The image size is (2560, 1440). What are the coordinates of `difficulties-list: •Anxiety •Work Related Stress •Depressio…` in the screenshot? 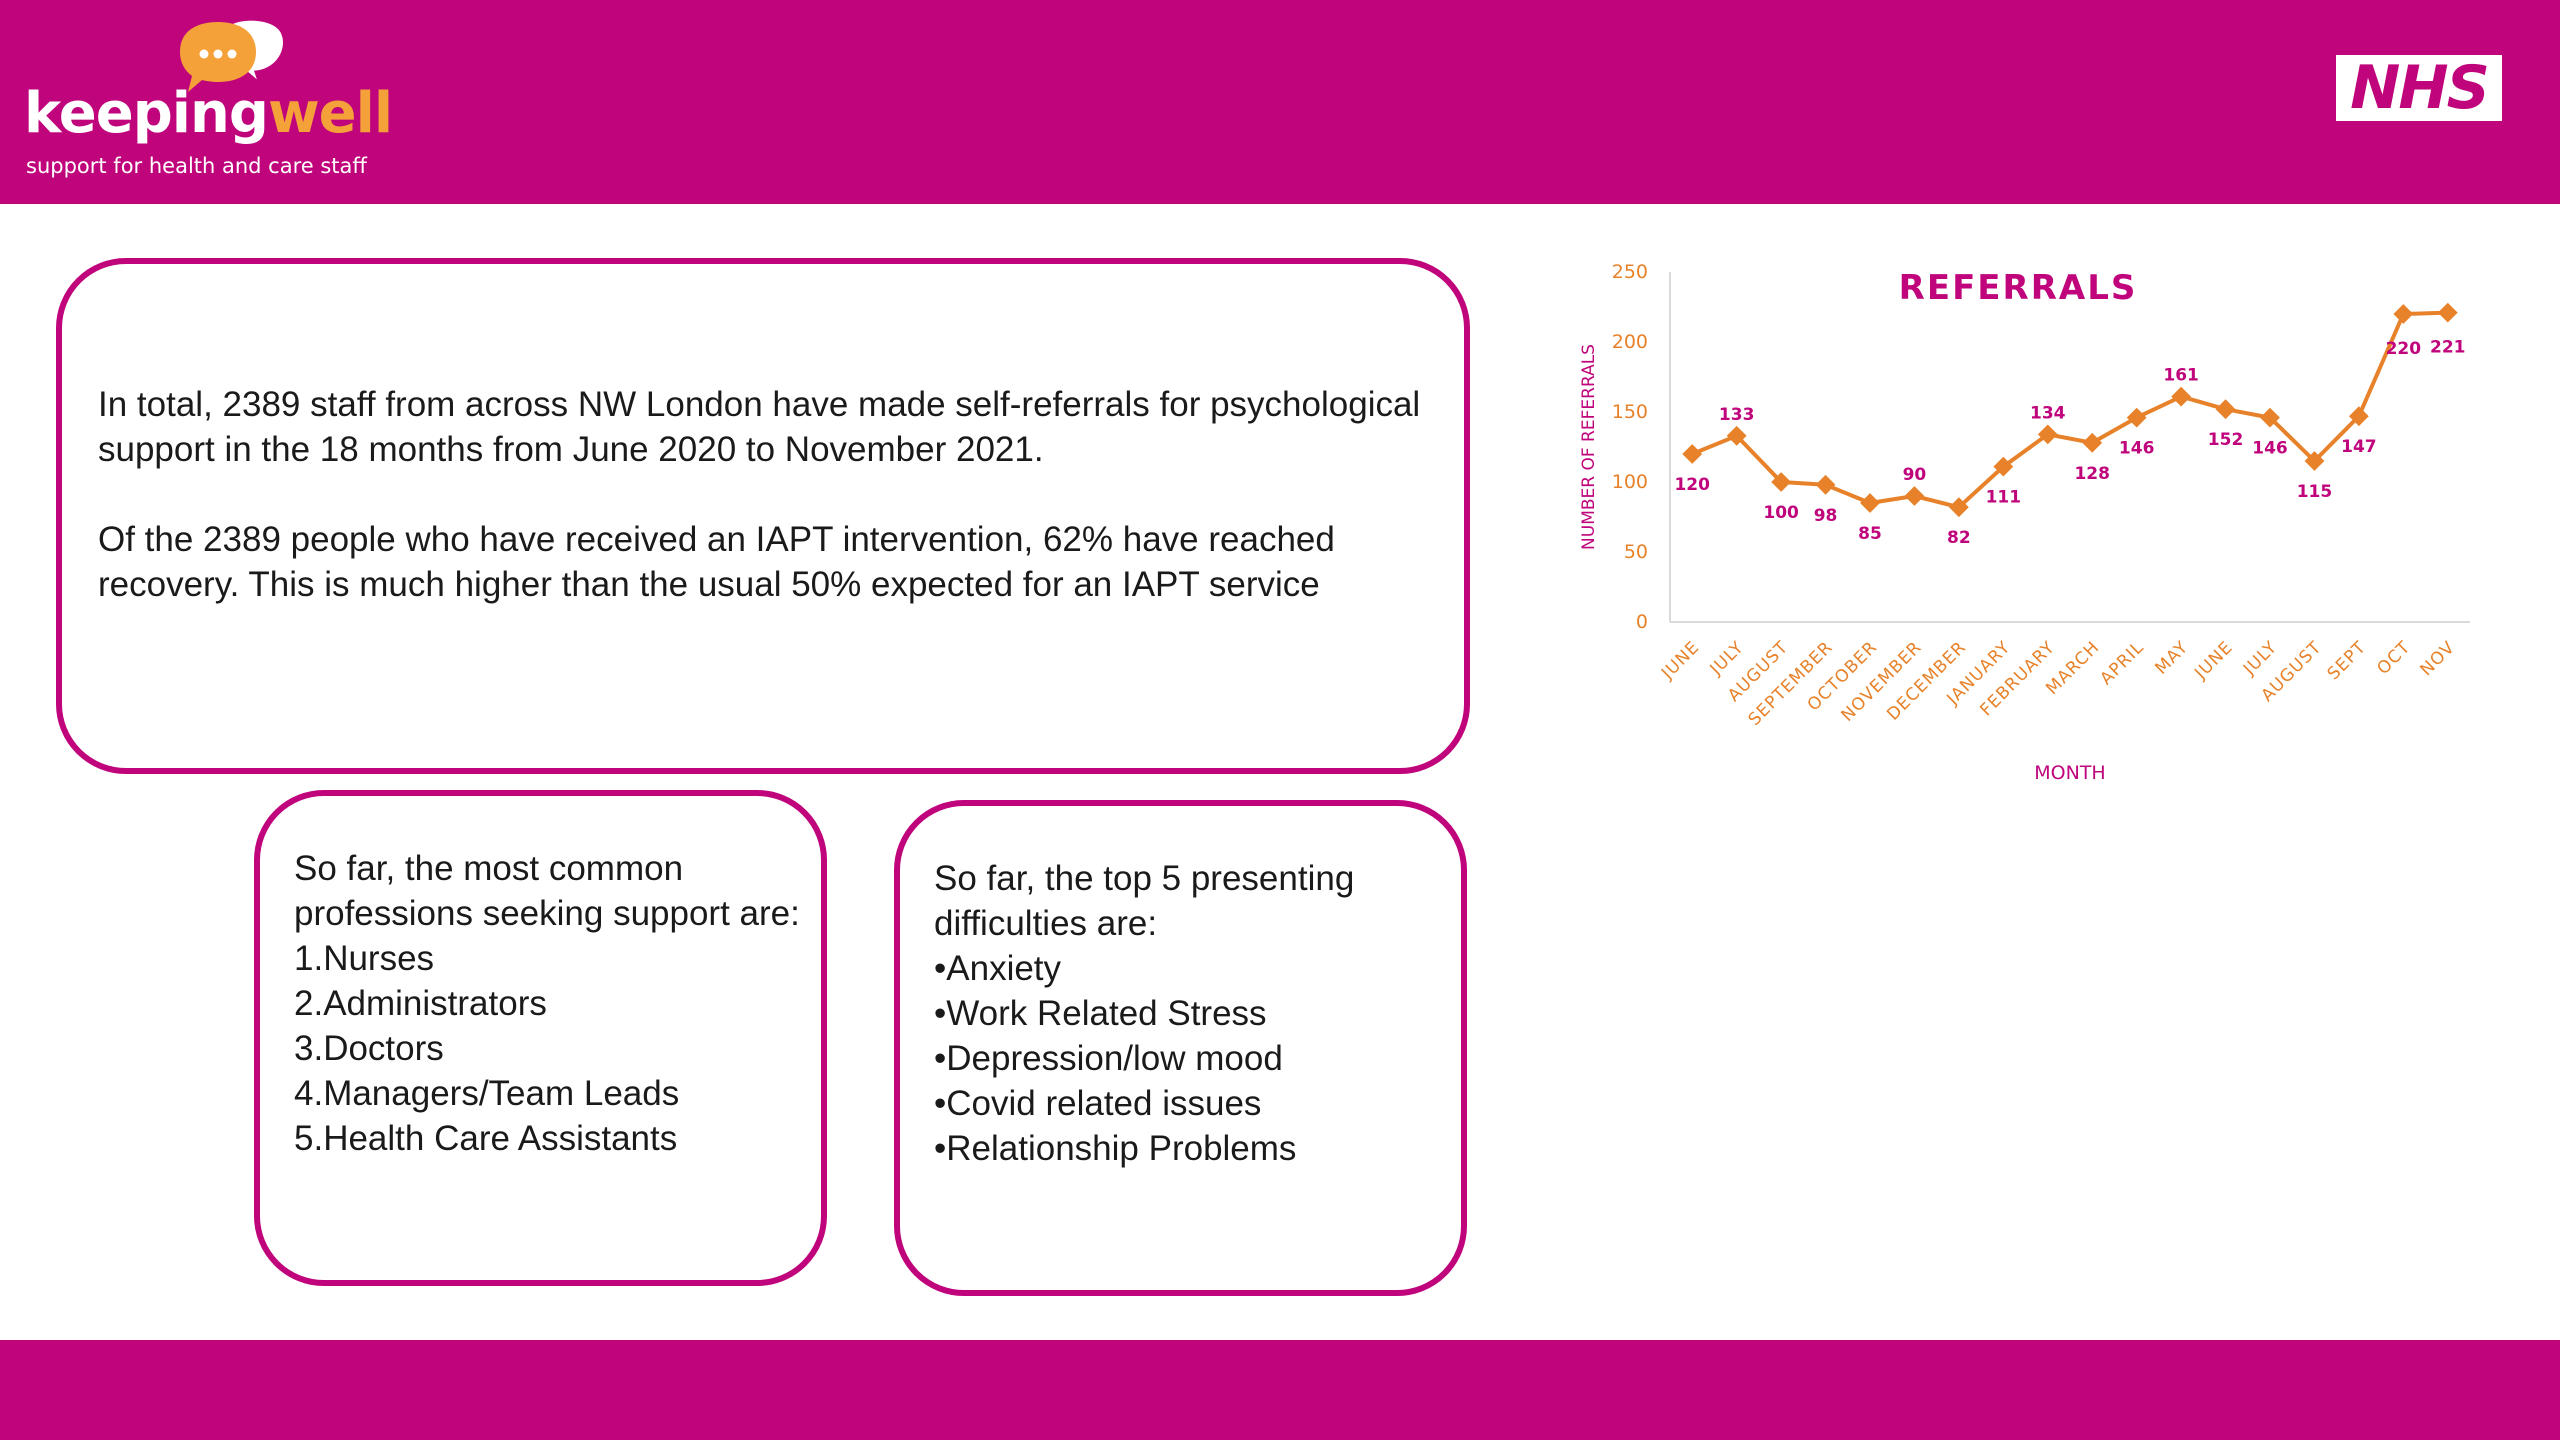 It's located at (1194, 1058).